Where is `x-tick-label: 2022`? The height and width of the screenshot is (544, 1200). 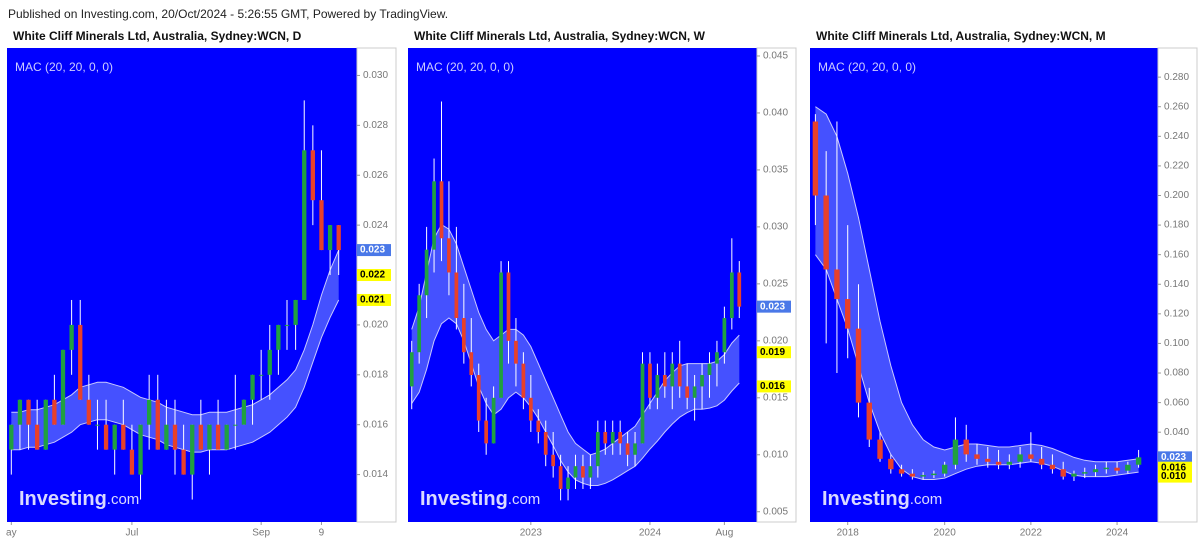 x-tick-label: 2022 is located at coordinates (1031, 533).